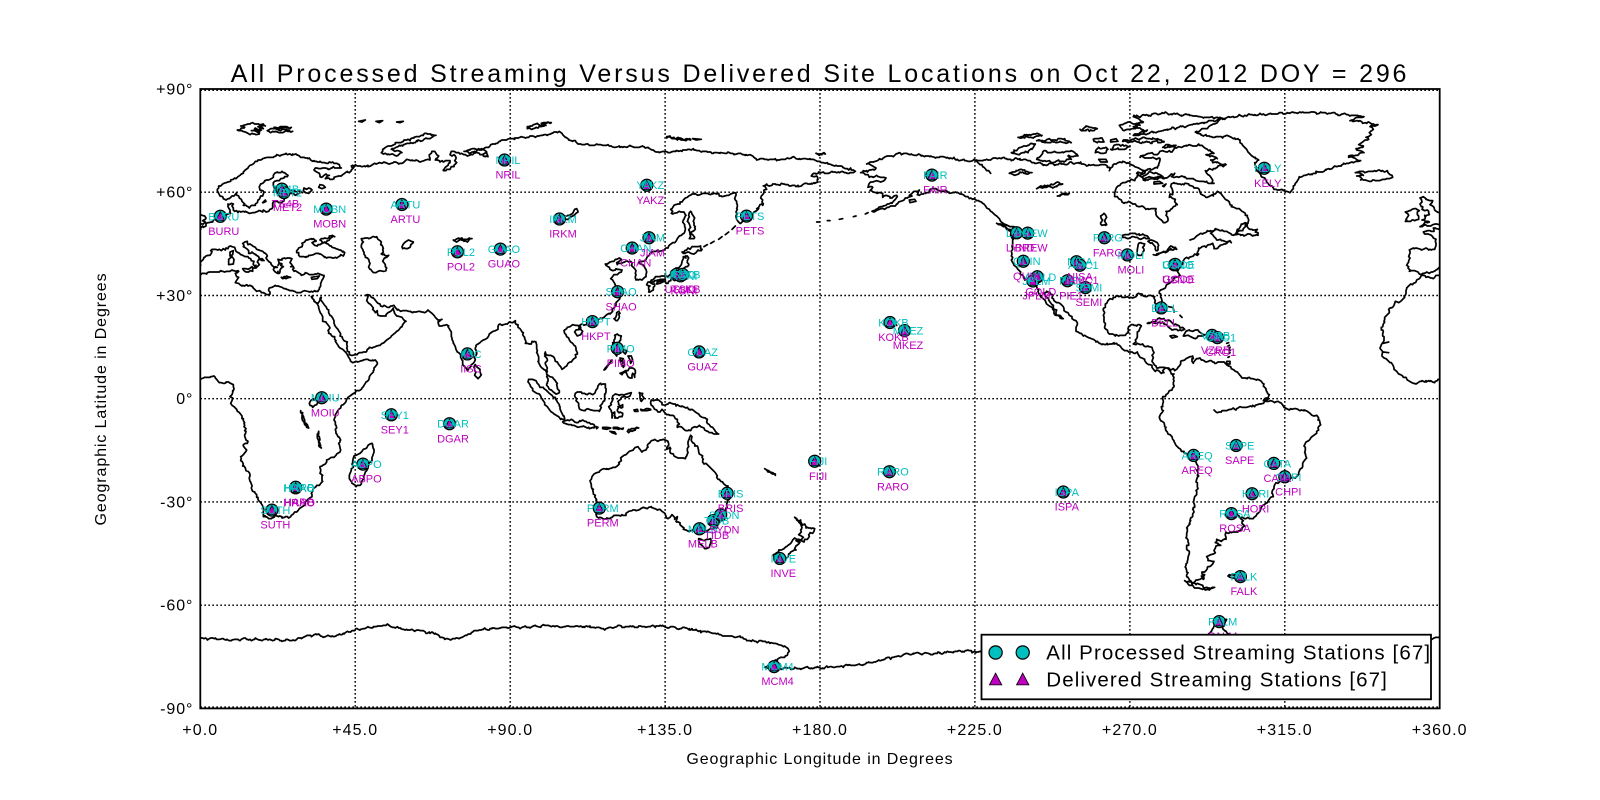 The width and height of the screenshot is (1600, 800). Describe the element at coordinates (703, 530) in the screenshot. I see `svg-text: MELB` at that location.